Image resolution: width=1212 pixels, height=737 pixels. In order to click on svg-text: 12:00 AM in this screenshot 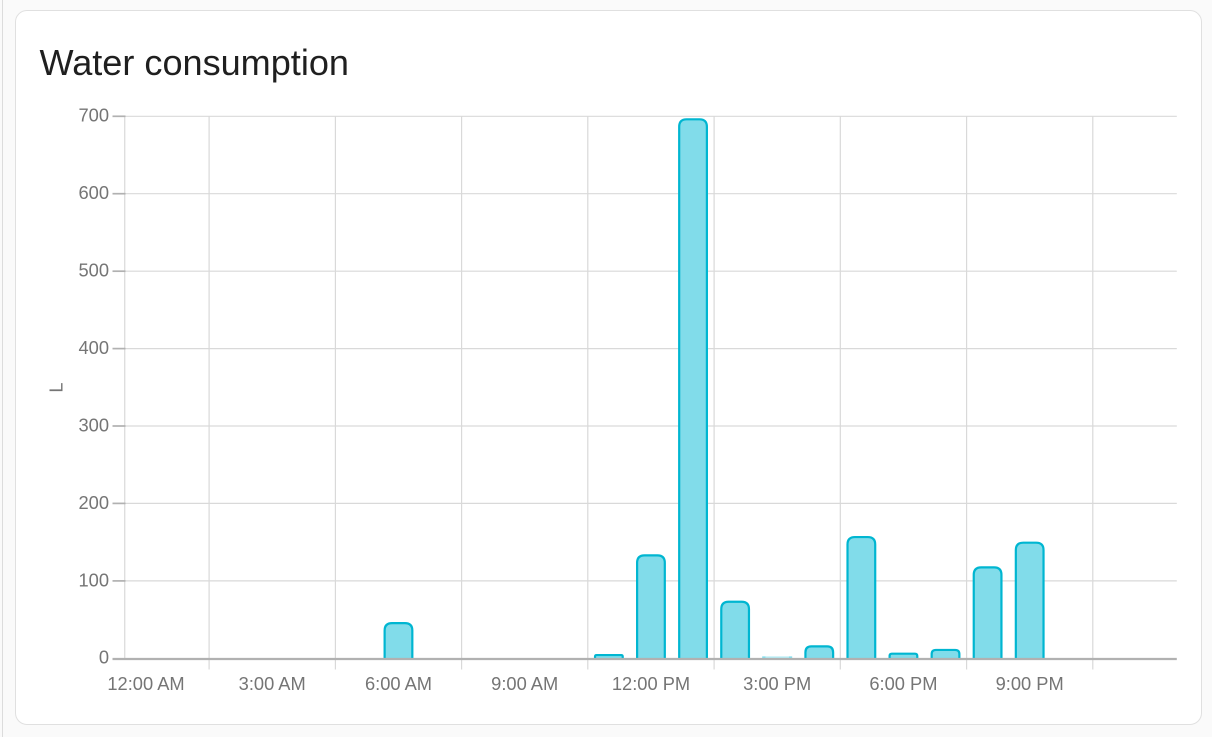, I will do `click(145, 683)`.